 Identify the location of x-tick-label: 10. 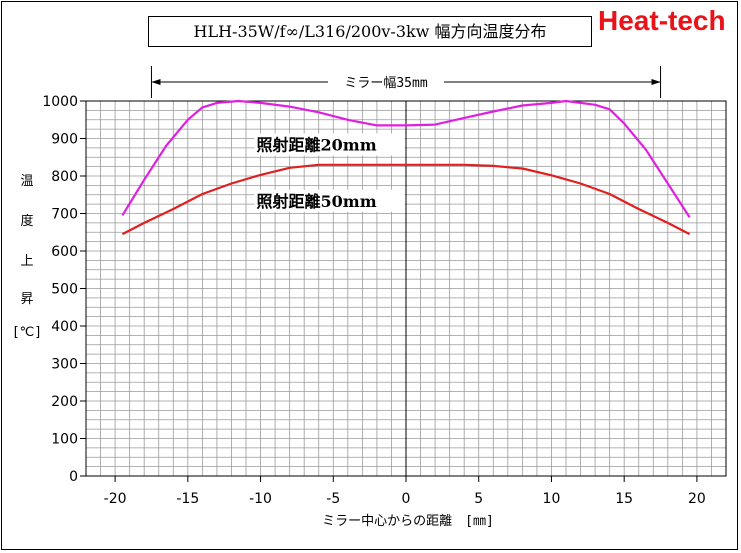
(552, 499).